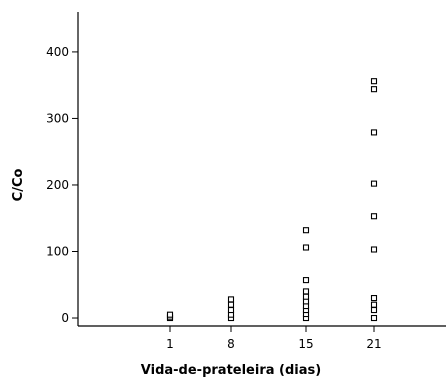  I want to click on y-tick-label: 0, so click(65, 318).